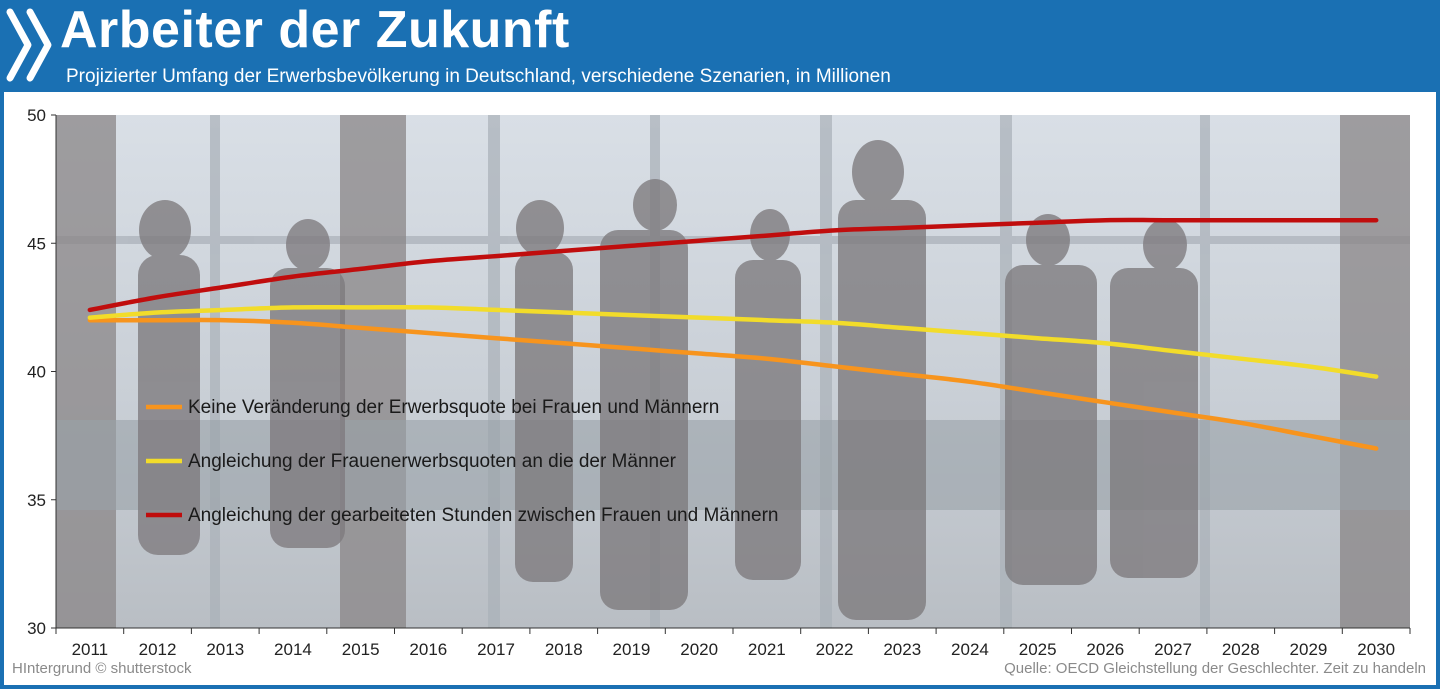  What do you see at coordinates (36, 628) in the screenshot?
I see `y-tick-label: 30` at bounding box center [36, 628].